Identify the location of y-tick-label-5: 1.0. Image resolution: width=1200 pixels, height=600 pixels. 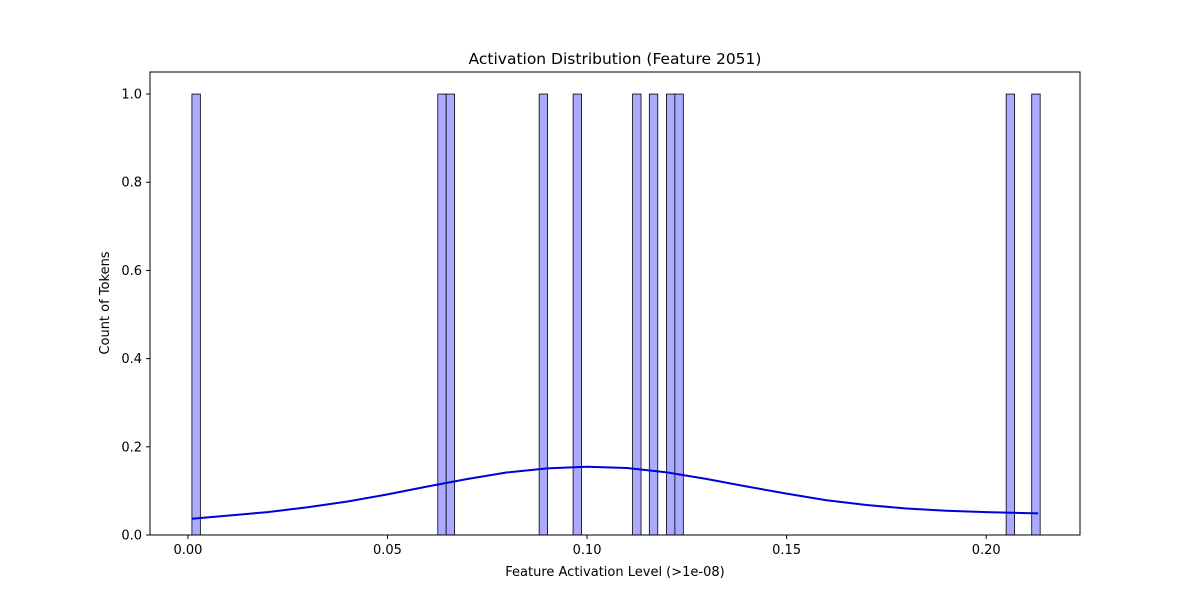
(131, 95).